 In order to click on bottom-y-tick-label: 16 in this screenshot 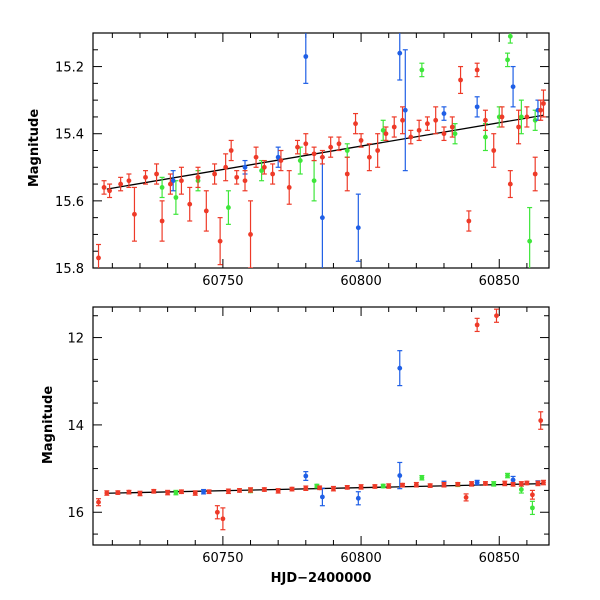, I will do `click(75, 513)`.